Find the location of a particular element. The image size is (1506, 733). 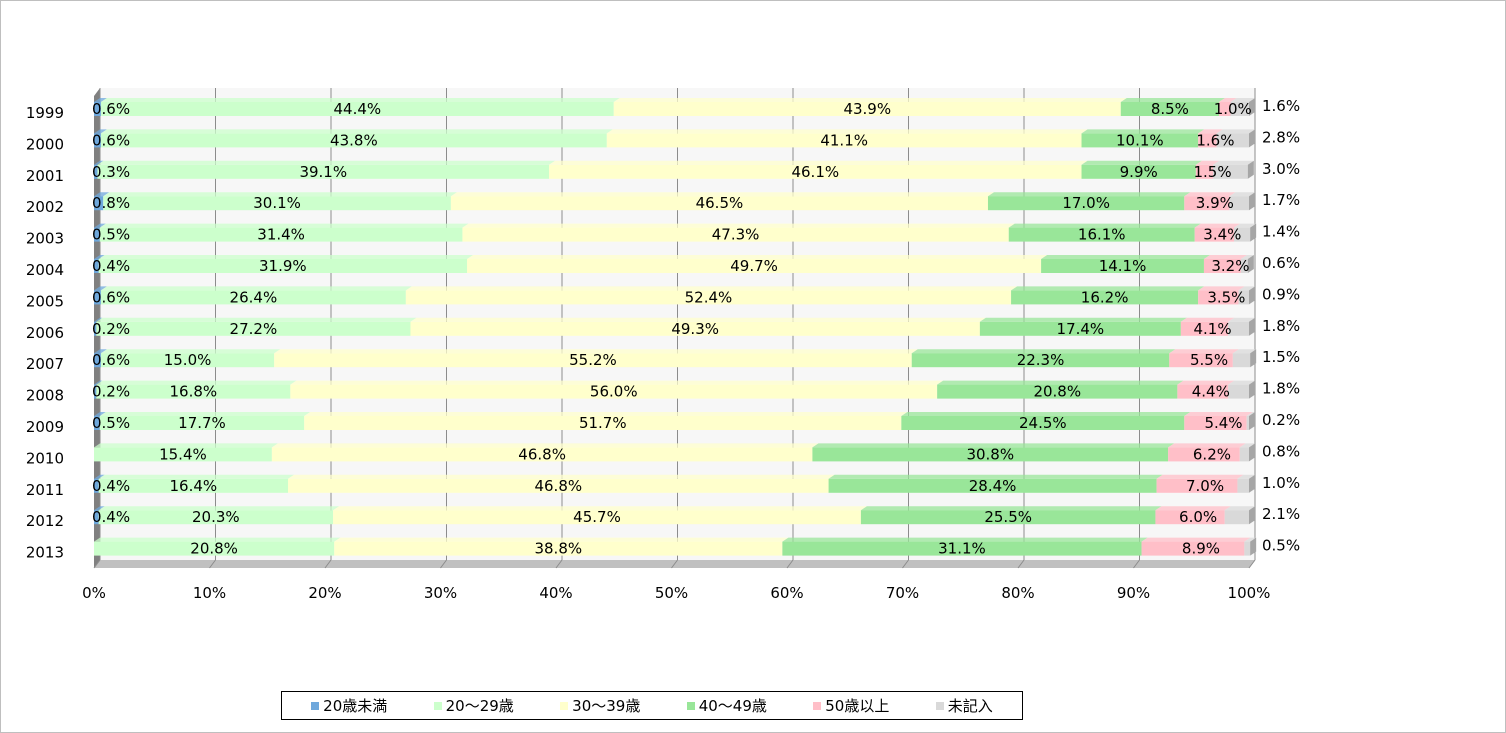

data-label: 1.6% is located at coordinates (1215, 140).